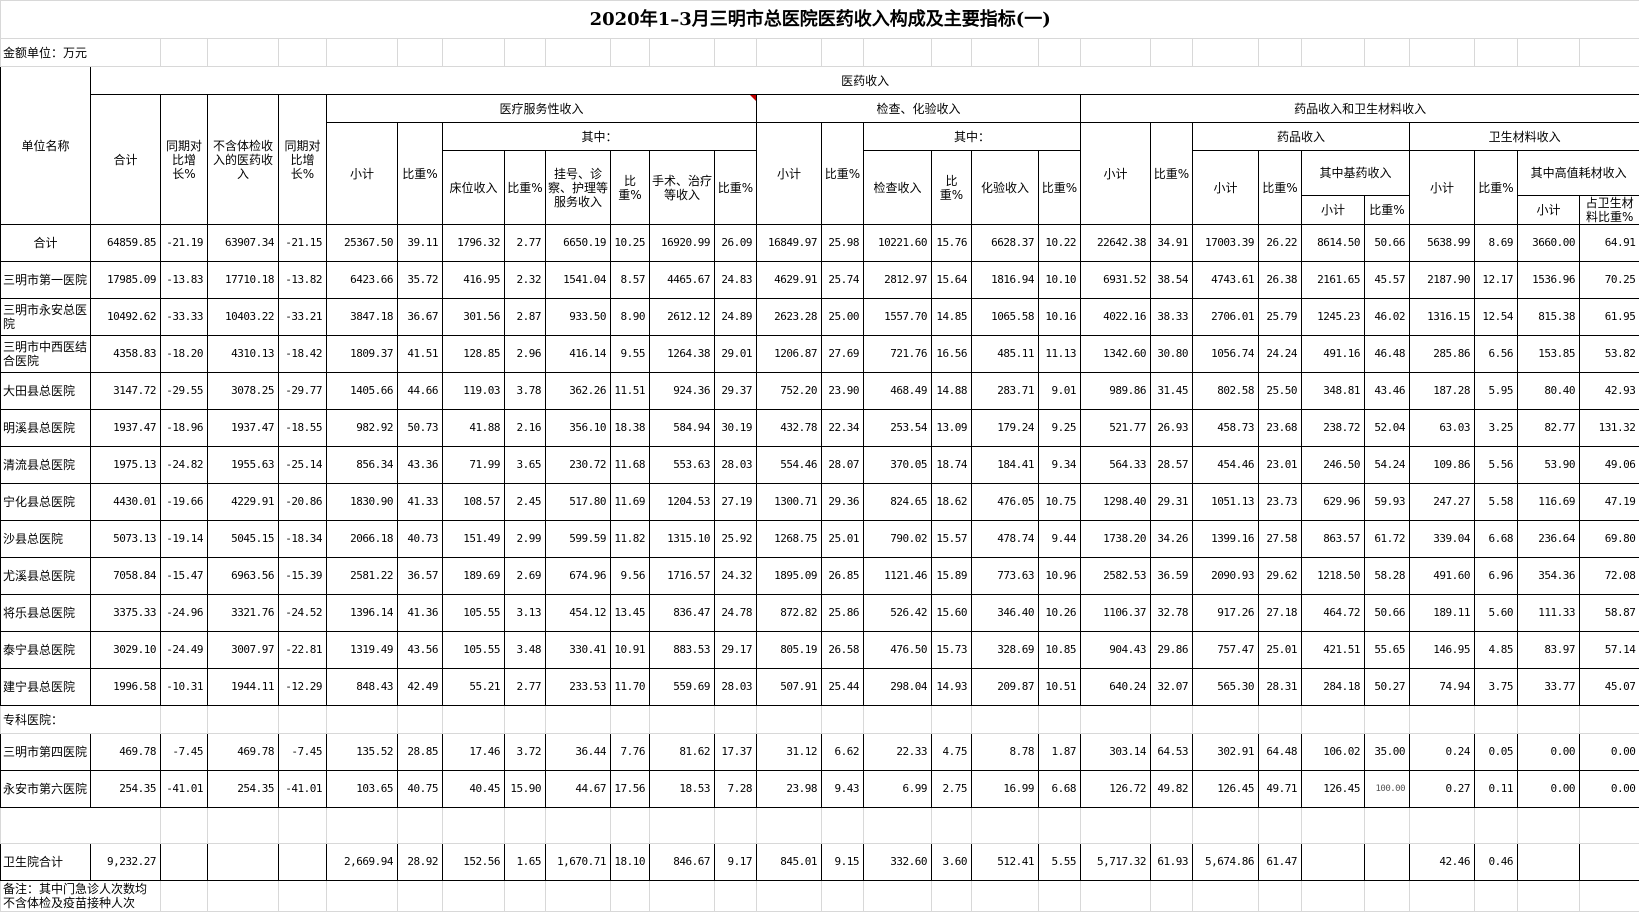 The width and height of the screenshot is (1639, 914). Describe the element at coordinates (125, 354) in the screenshot. I see `value-cell: 4358.83` at that location.